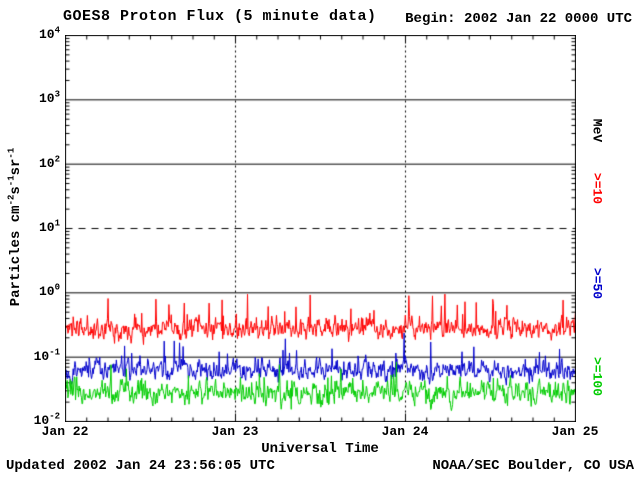 Image resolution: width=640 pixels, height=480 pixels. What do you see at coordinates (518, 19) in the screenshot?
I see `begin-time-label: Begin: 2002 Jan 22 0000 UTC` at bounding box center [518, 19].